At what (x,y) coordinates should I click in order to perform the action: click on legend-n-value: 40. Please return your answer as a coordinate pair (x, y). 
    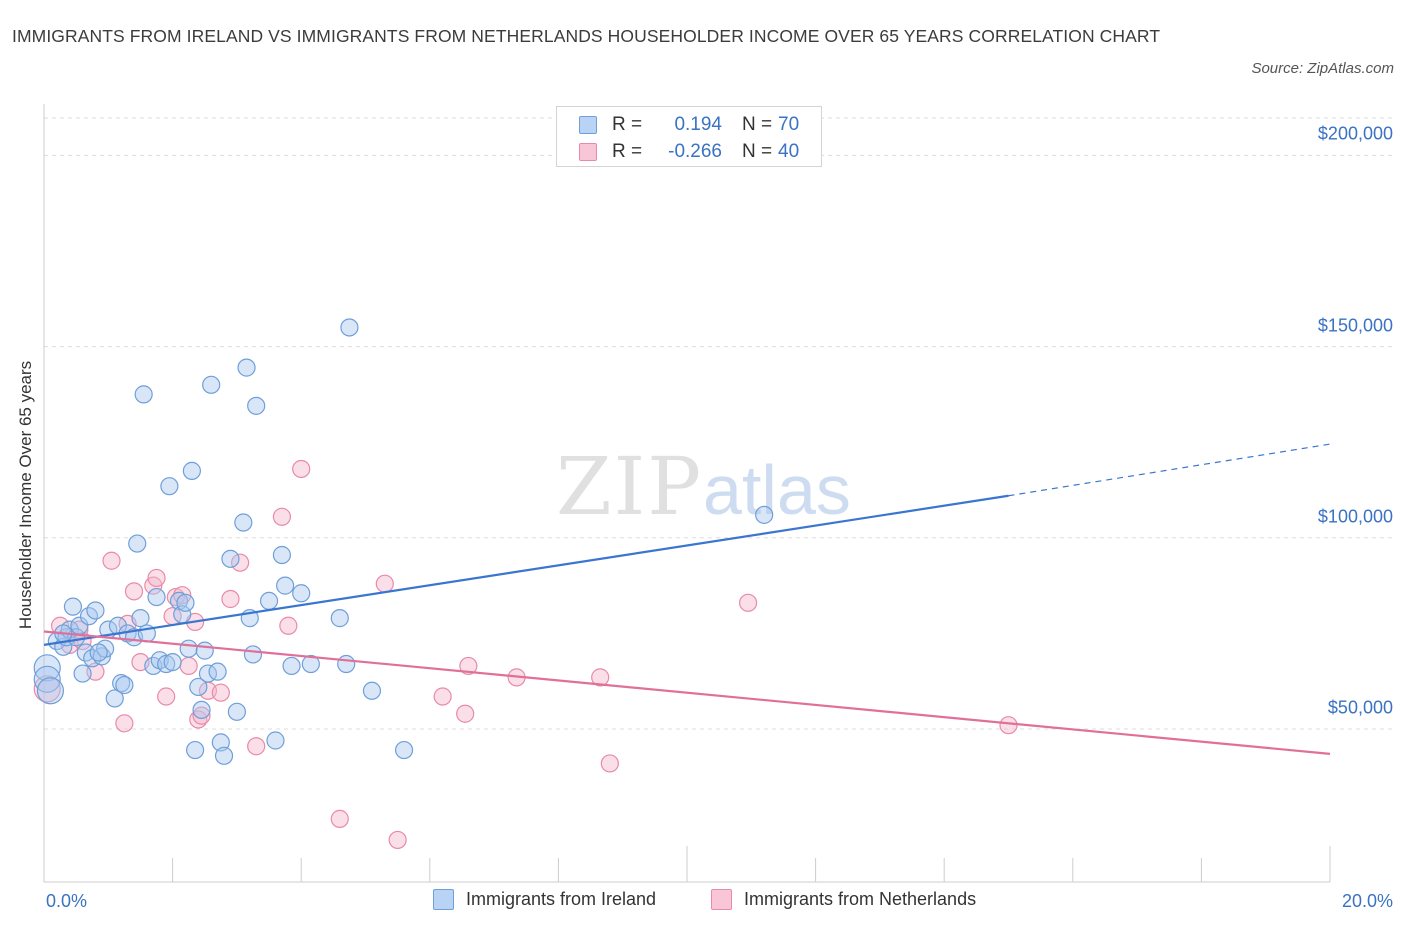
    Looking at the image, I should click on (789, 151).